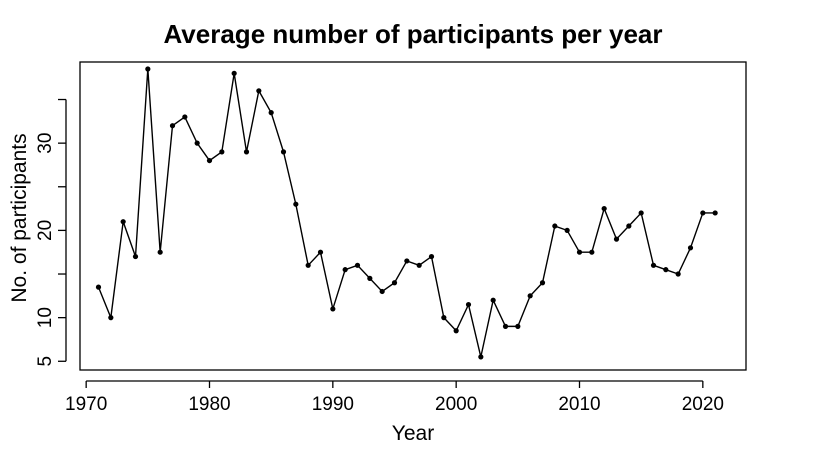 The width and height of the screenshot is (825, 450). Describe the element at coordinates (45, 230) in the screenshot. I see `y-tick-label: 20` at that location.